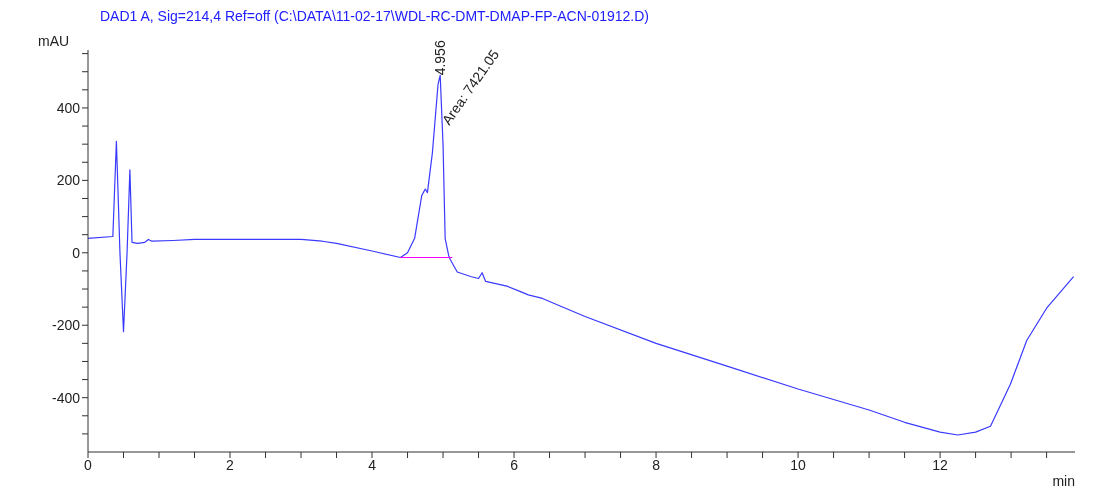  Describe the element at coordinates (940, 464) in the screenshot. I see `x-tick-label: 12` at that location.